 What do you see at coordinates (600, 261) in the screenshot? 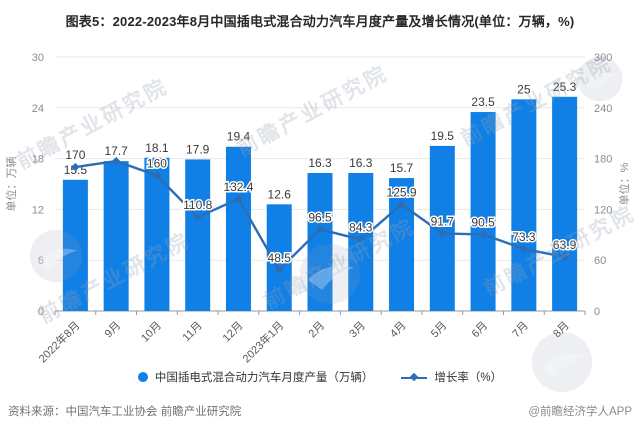
I see `right-axis-tick: 60` at bounding box center [600, 261].